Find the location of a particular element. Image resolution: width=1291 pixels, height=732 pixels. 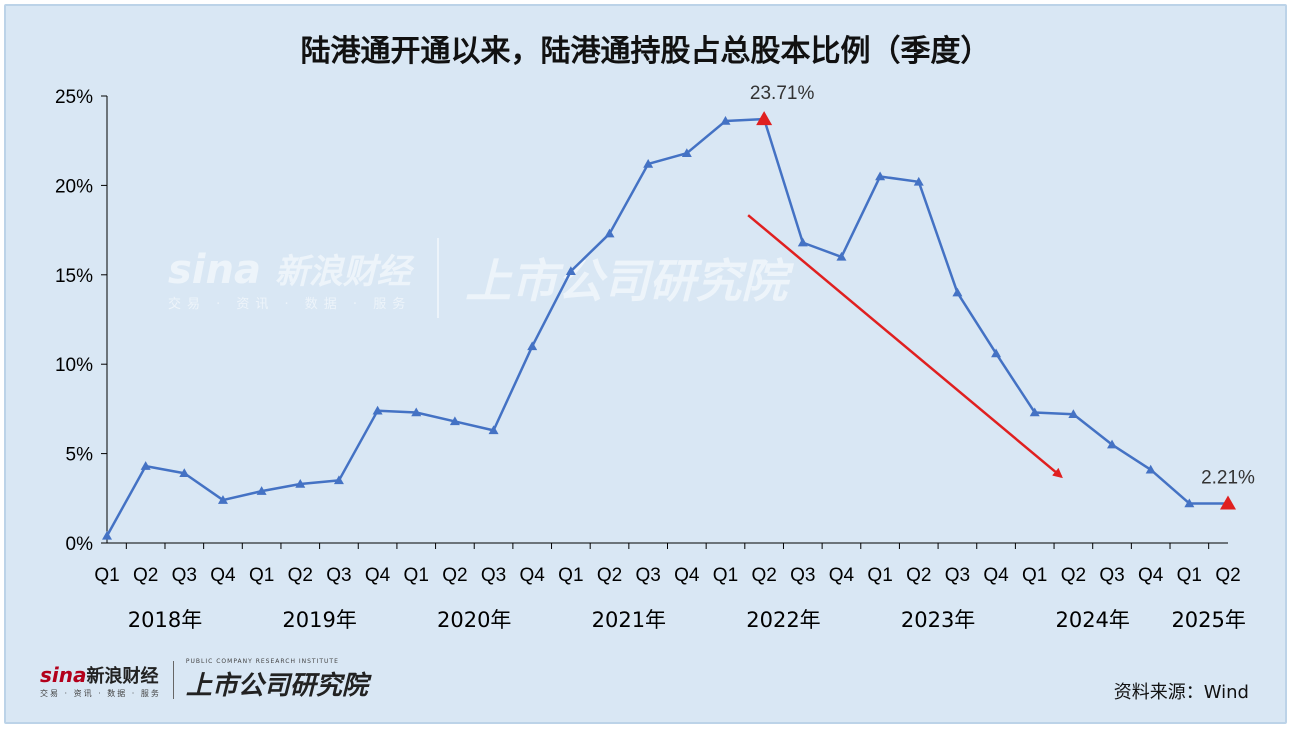

logo-divider is located at coordinates (173, 680).